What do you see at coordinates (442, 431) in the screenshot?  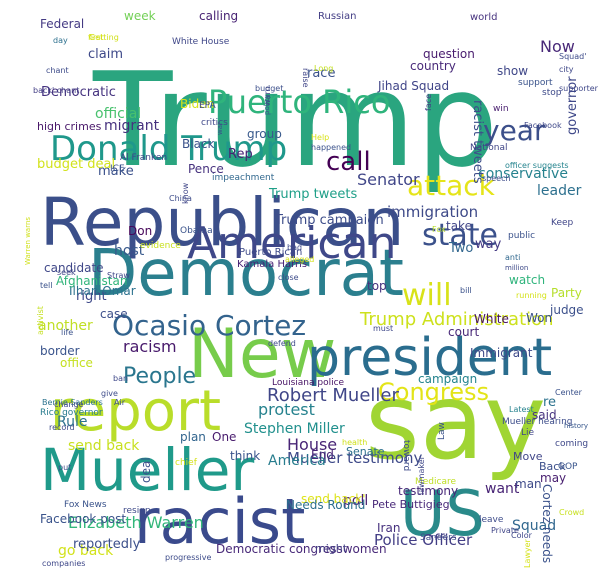 I see `word-law: Law` at bounding box center [442, 431].